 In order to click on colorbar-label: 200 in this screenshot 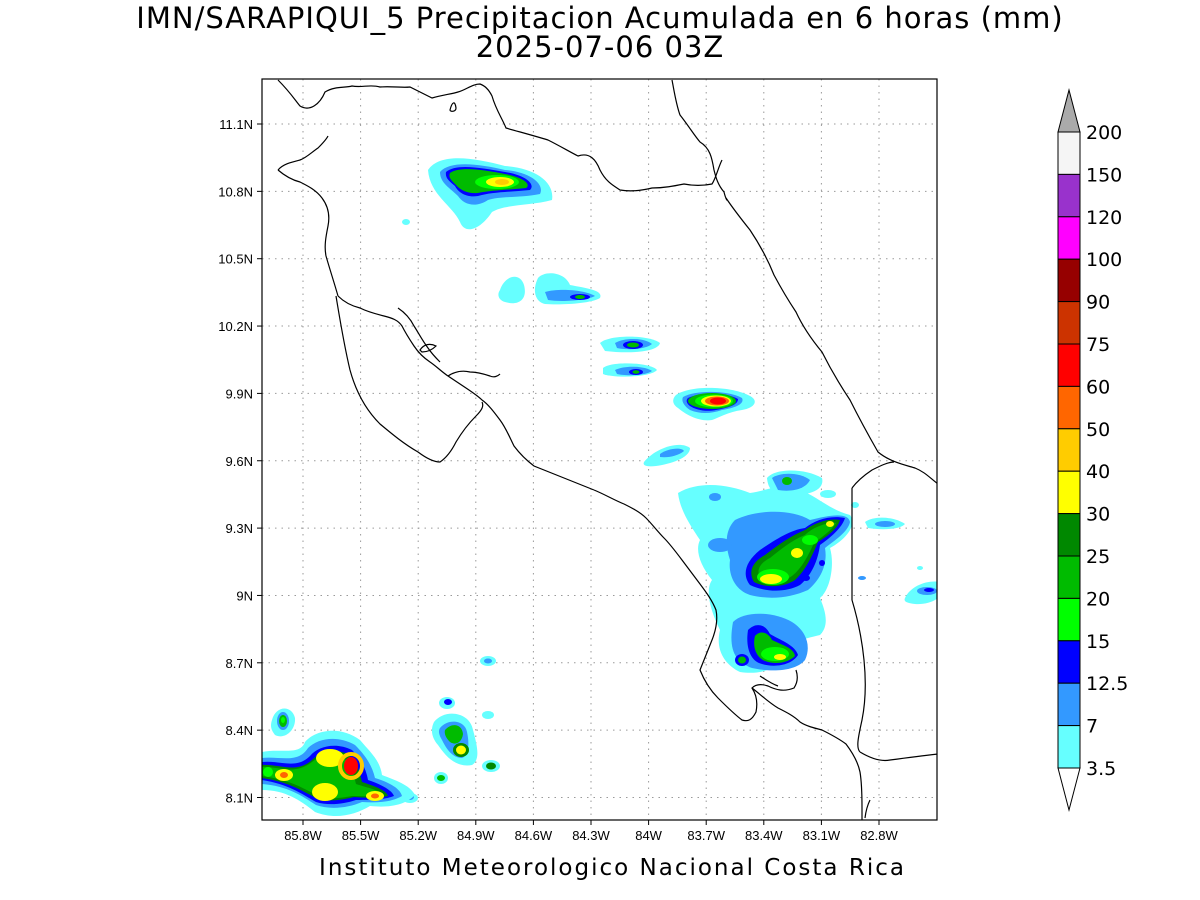, I will do `click(1104, 133)`.